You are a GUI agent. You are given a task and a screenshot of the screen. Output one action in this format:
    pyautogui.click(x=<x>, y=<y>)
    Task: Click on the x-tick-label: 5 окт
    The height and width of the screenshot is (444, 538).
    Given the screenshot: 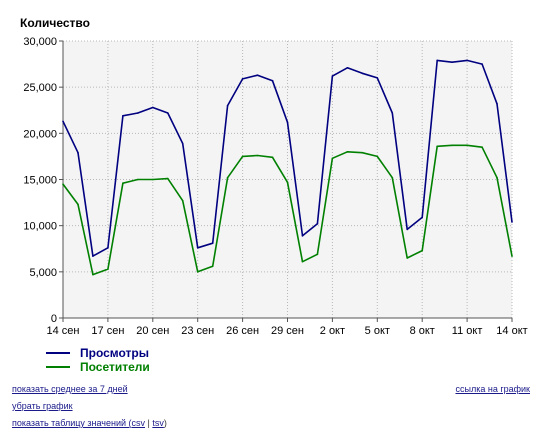 What is the action you would take?
    pyautogui.click(x=377, y=331)
    